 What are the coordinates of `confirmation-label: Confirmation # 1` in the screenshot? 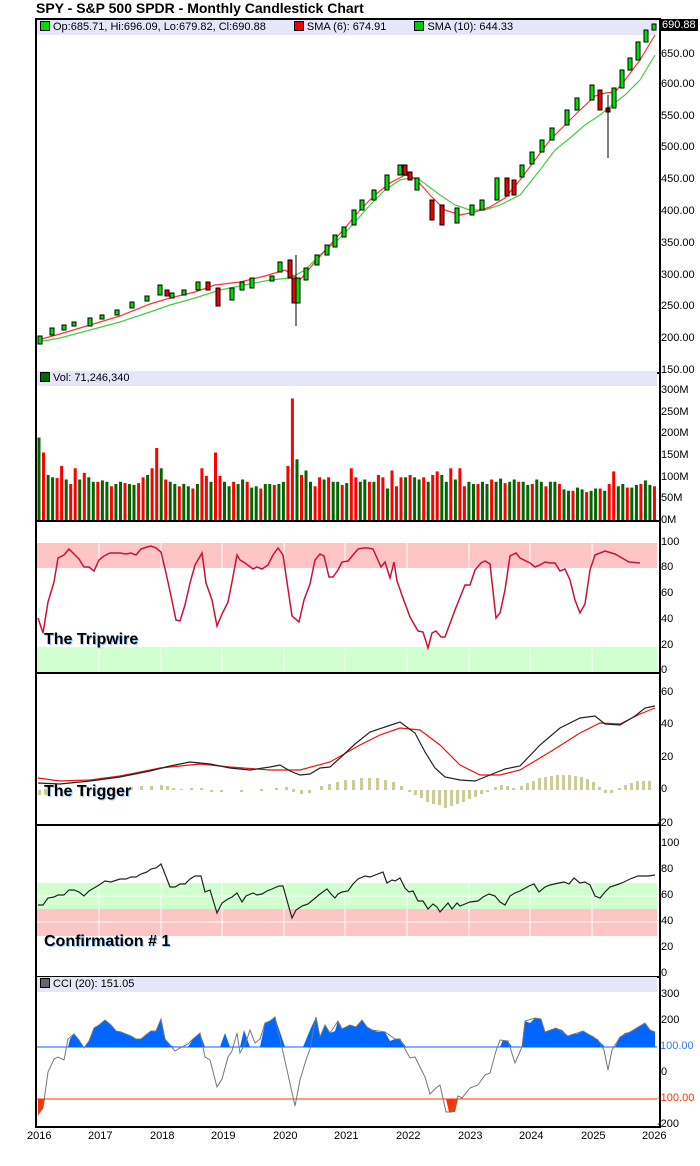 It's located at (107, 941).